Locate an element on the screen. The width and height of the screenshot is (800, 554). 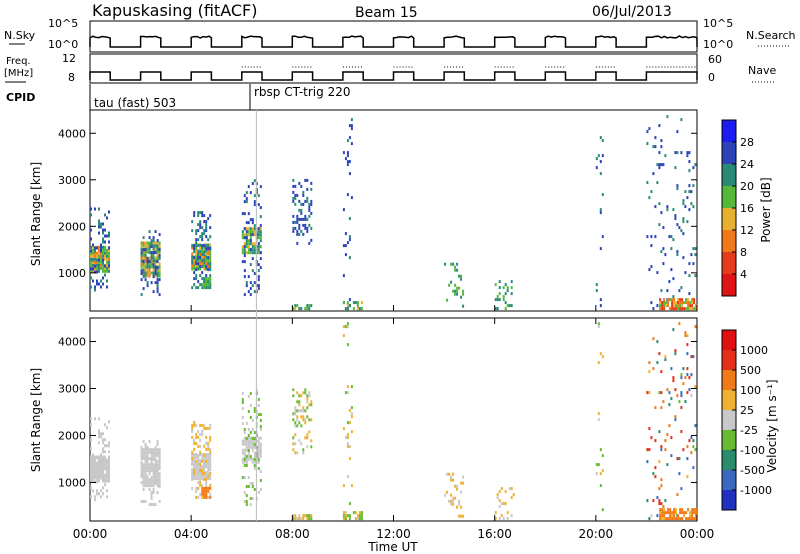
x-tick-label: 00:00 is located at coordinates (697, 534).